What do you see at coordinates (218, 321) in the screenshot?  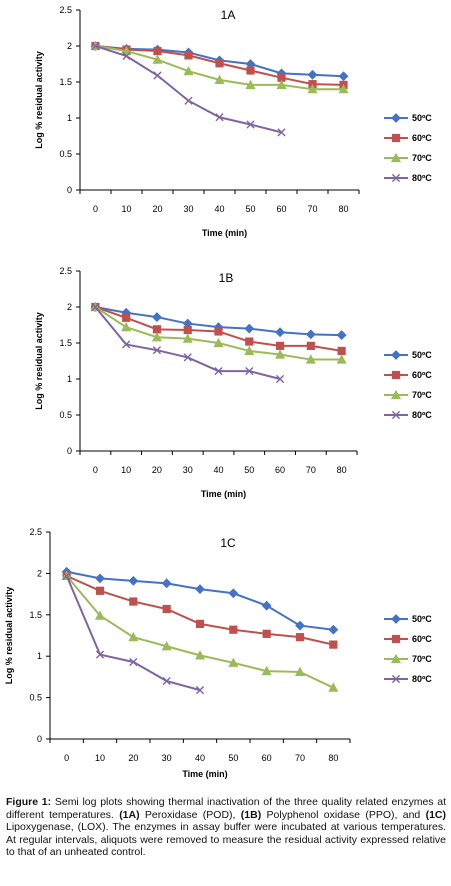 I see `series-50c` at bounding box center [218, 321].